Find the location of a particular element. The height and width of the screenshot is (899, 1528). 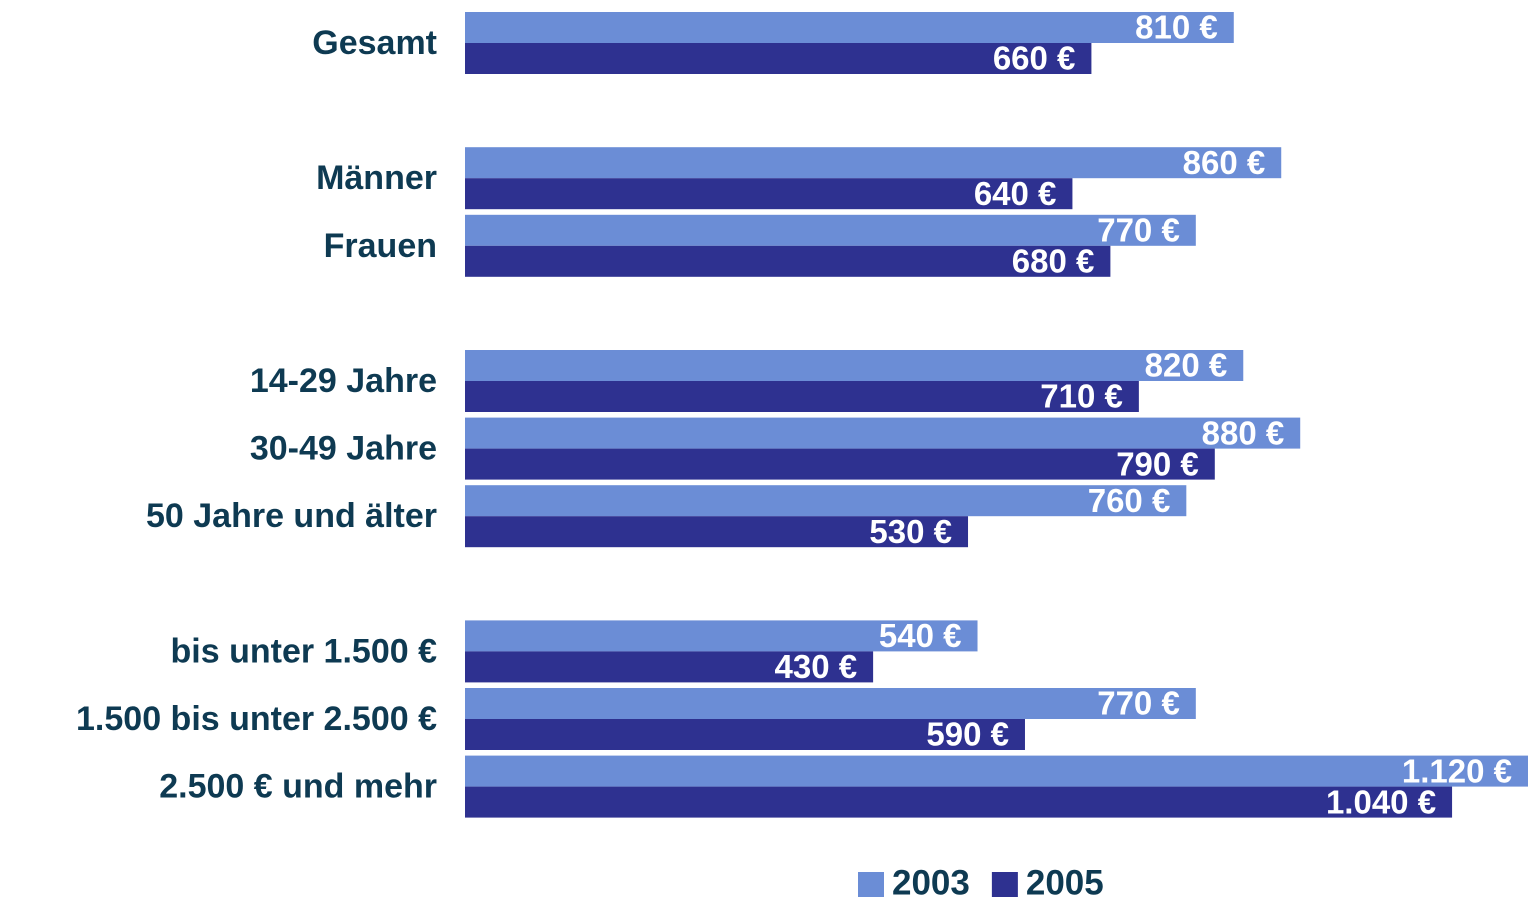

legend-label: 2003 is located at coordinates (931, 881).